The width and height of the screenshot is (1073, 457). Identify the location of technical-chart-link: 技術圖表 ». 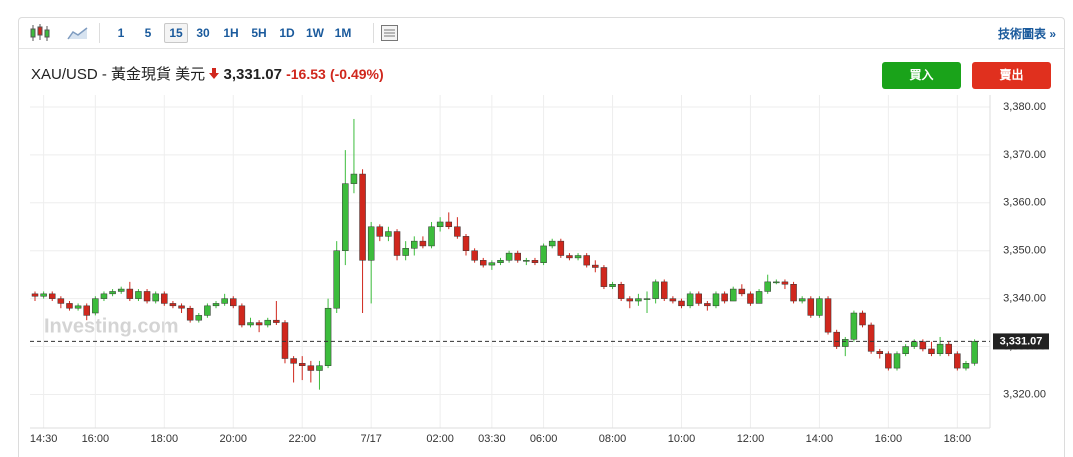
(1026, 34).